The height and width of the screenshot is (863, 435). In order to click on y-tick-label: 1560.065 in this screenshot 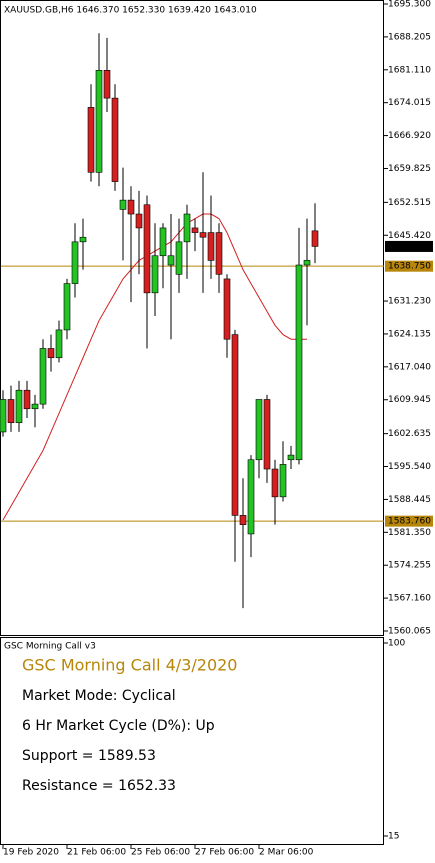, I will do `click(409, 632)`.